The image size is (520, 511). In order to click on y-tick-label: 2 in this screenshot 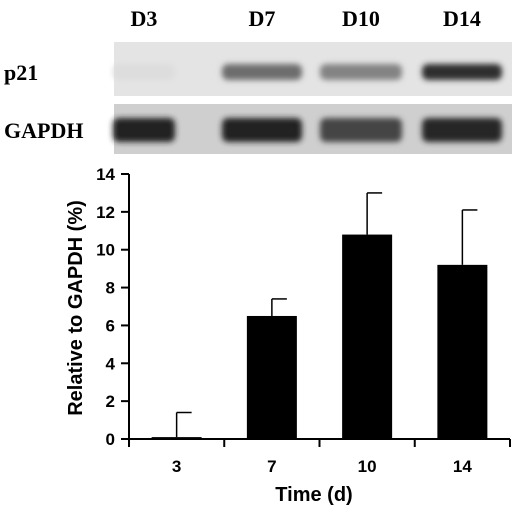, I will do `click(110, 401)`.